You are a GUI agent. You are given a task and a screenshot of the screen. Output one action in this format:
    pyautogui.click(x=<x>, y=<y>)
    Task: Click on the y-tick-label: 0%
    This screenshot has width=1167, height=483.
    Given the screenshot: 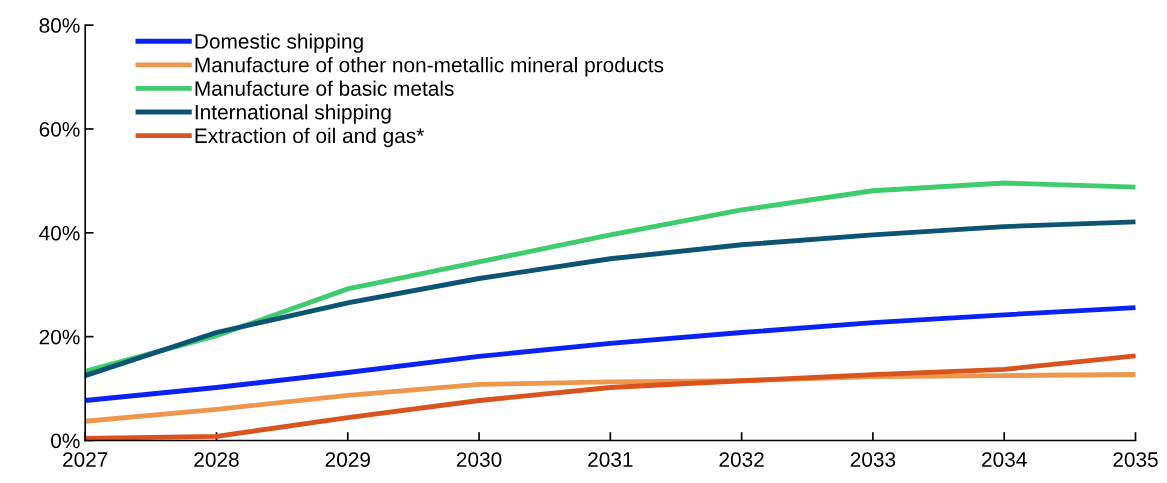 What is the action you would take?
    pyautogui.click(x=65, y=441)
    